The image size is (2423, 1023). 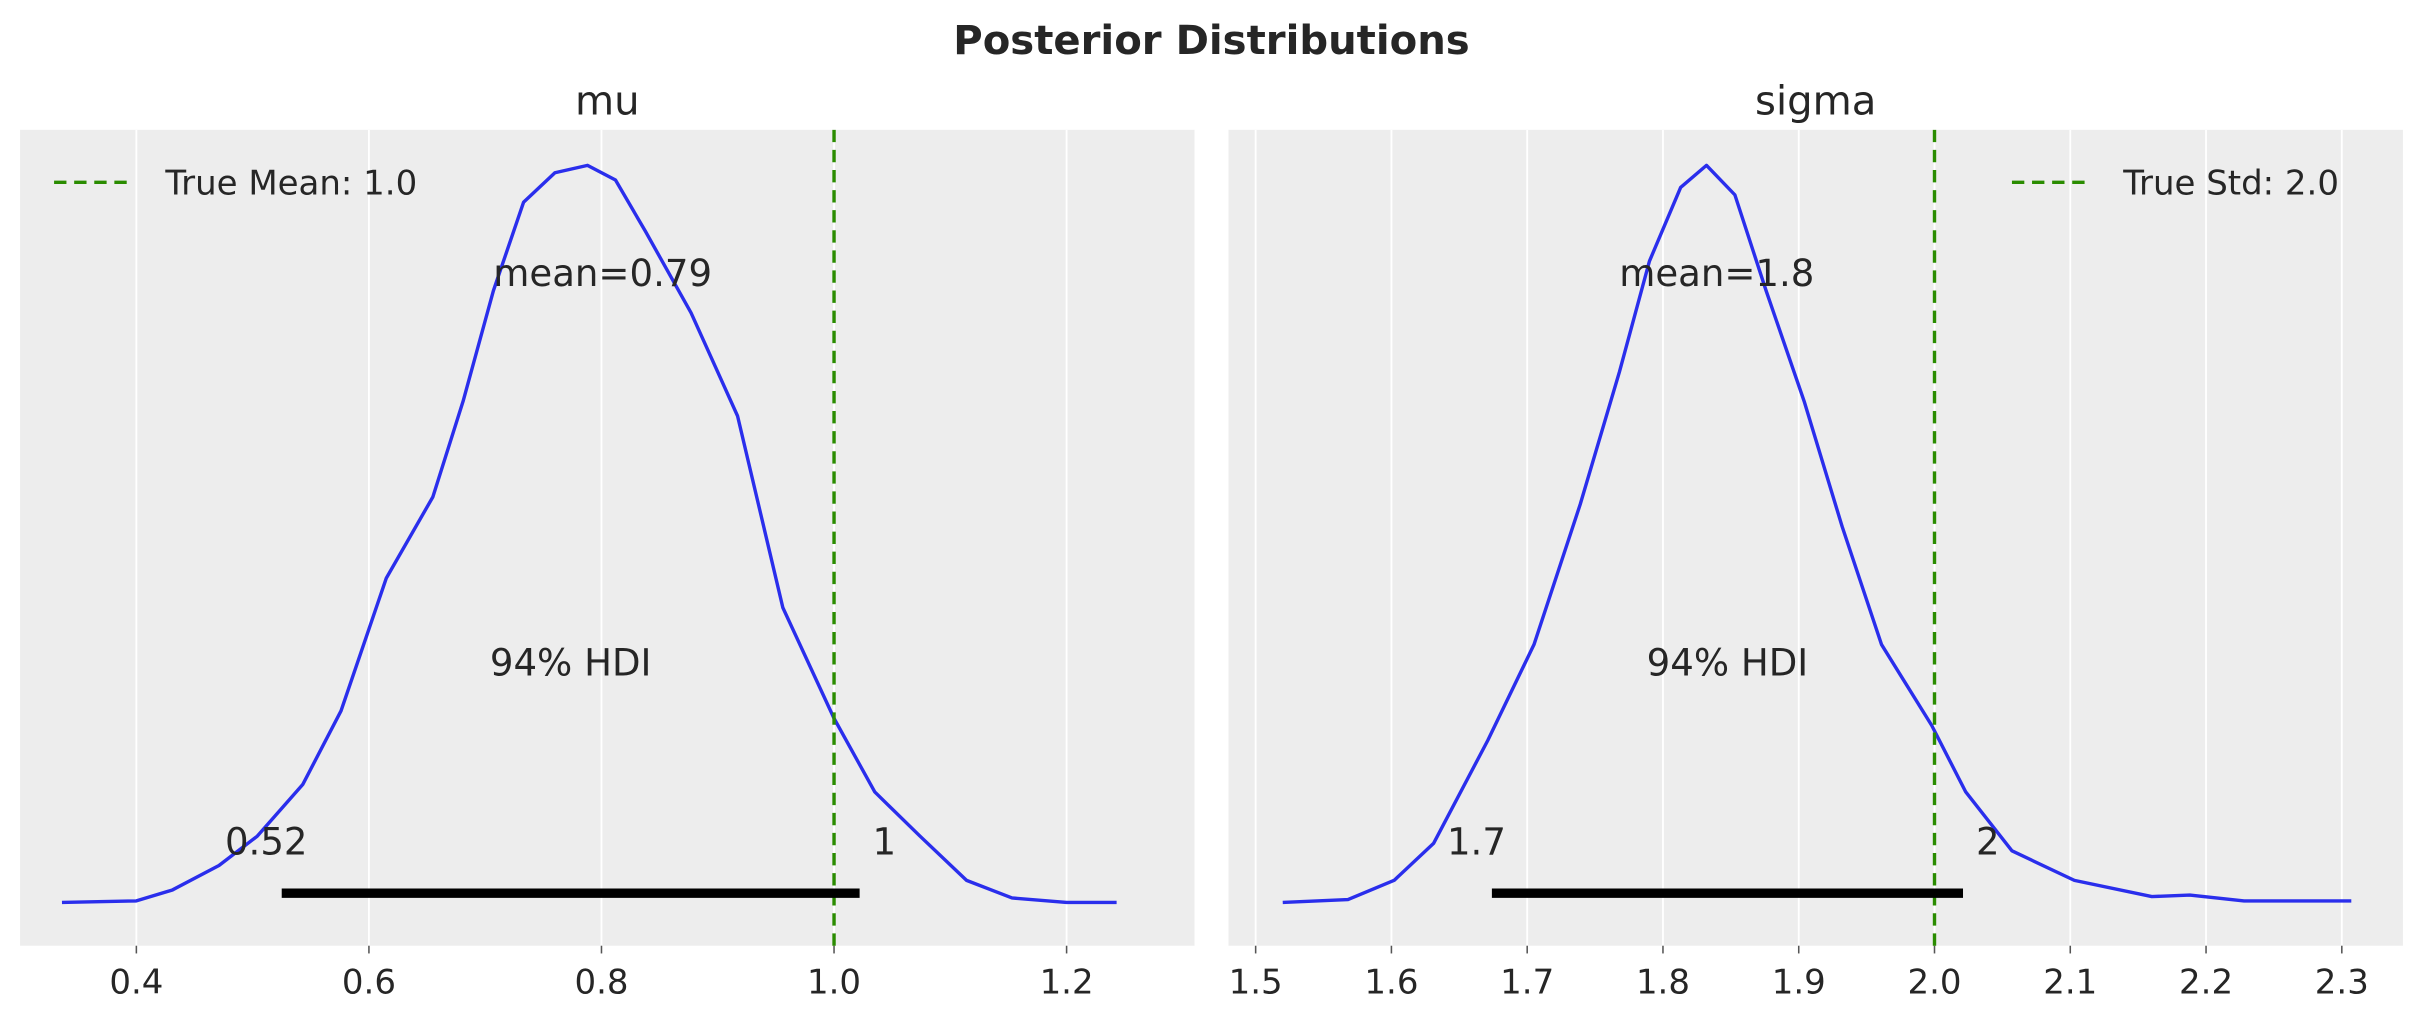 What do you see at coordinates (1988, 842) in the screenshot?
I see `hdi-high-label: 2` at bounding box center [1988, 842].